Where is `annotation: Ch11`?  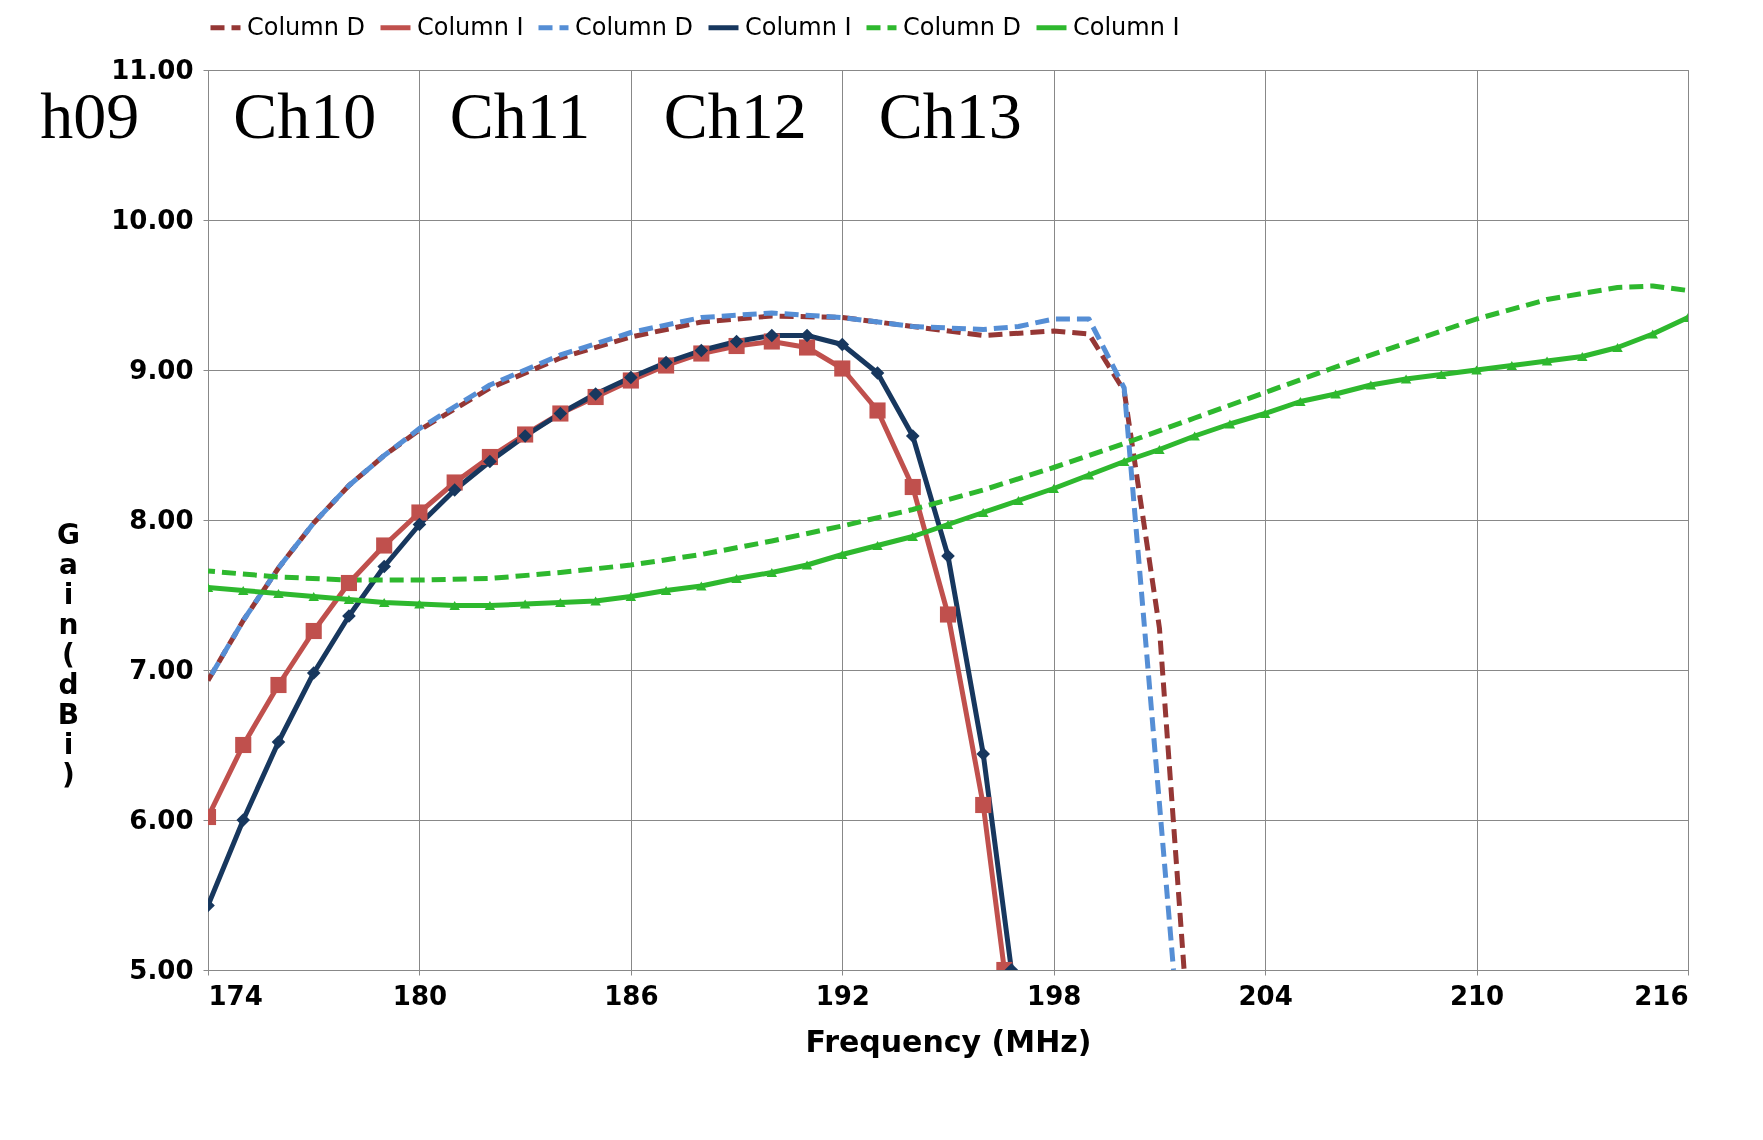 annotation: Ch11 is located at coordinates (520, 115).